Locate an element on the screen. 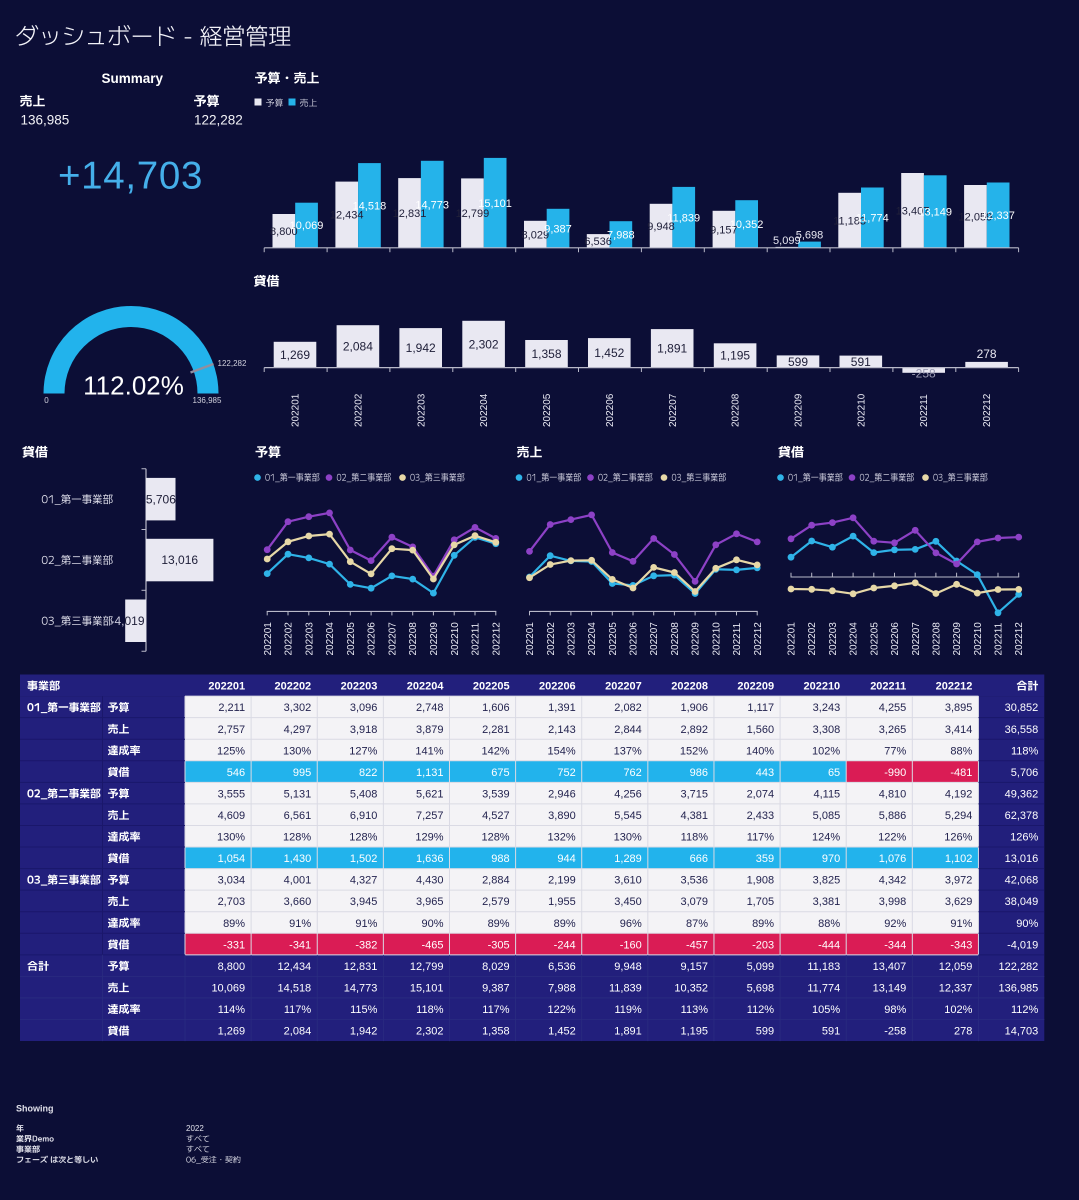  svg-text: 1,560 is located at coordinates (761, 730).